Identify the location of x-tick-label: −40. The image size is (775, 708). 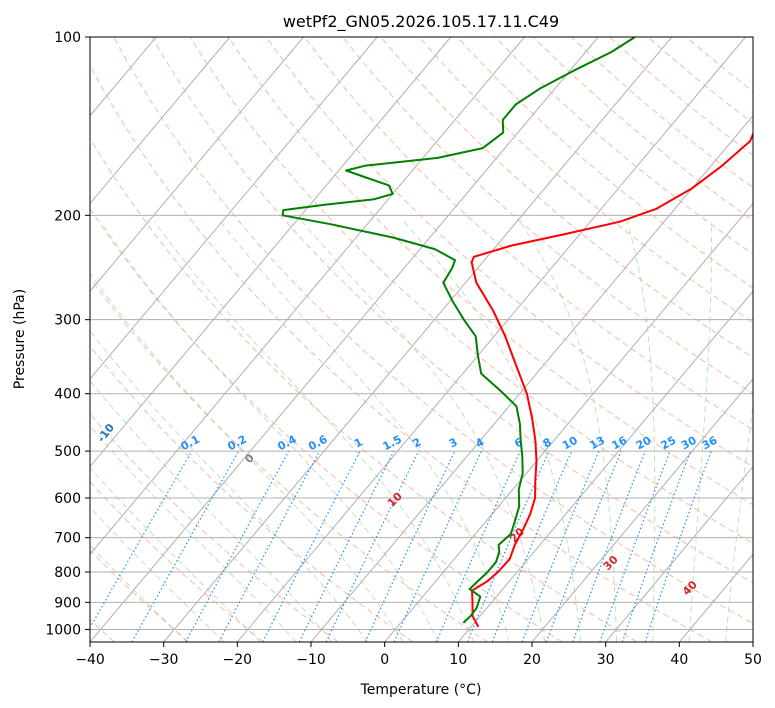
(90, 660).